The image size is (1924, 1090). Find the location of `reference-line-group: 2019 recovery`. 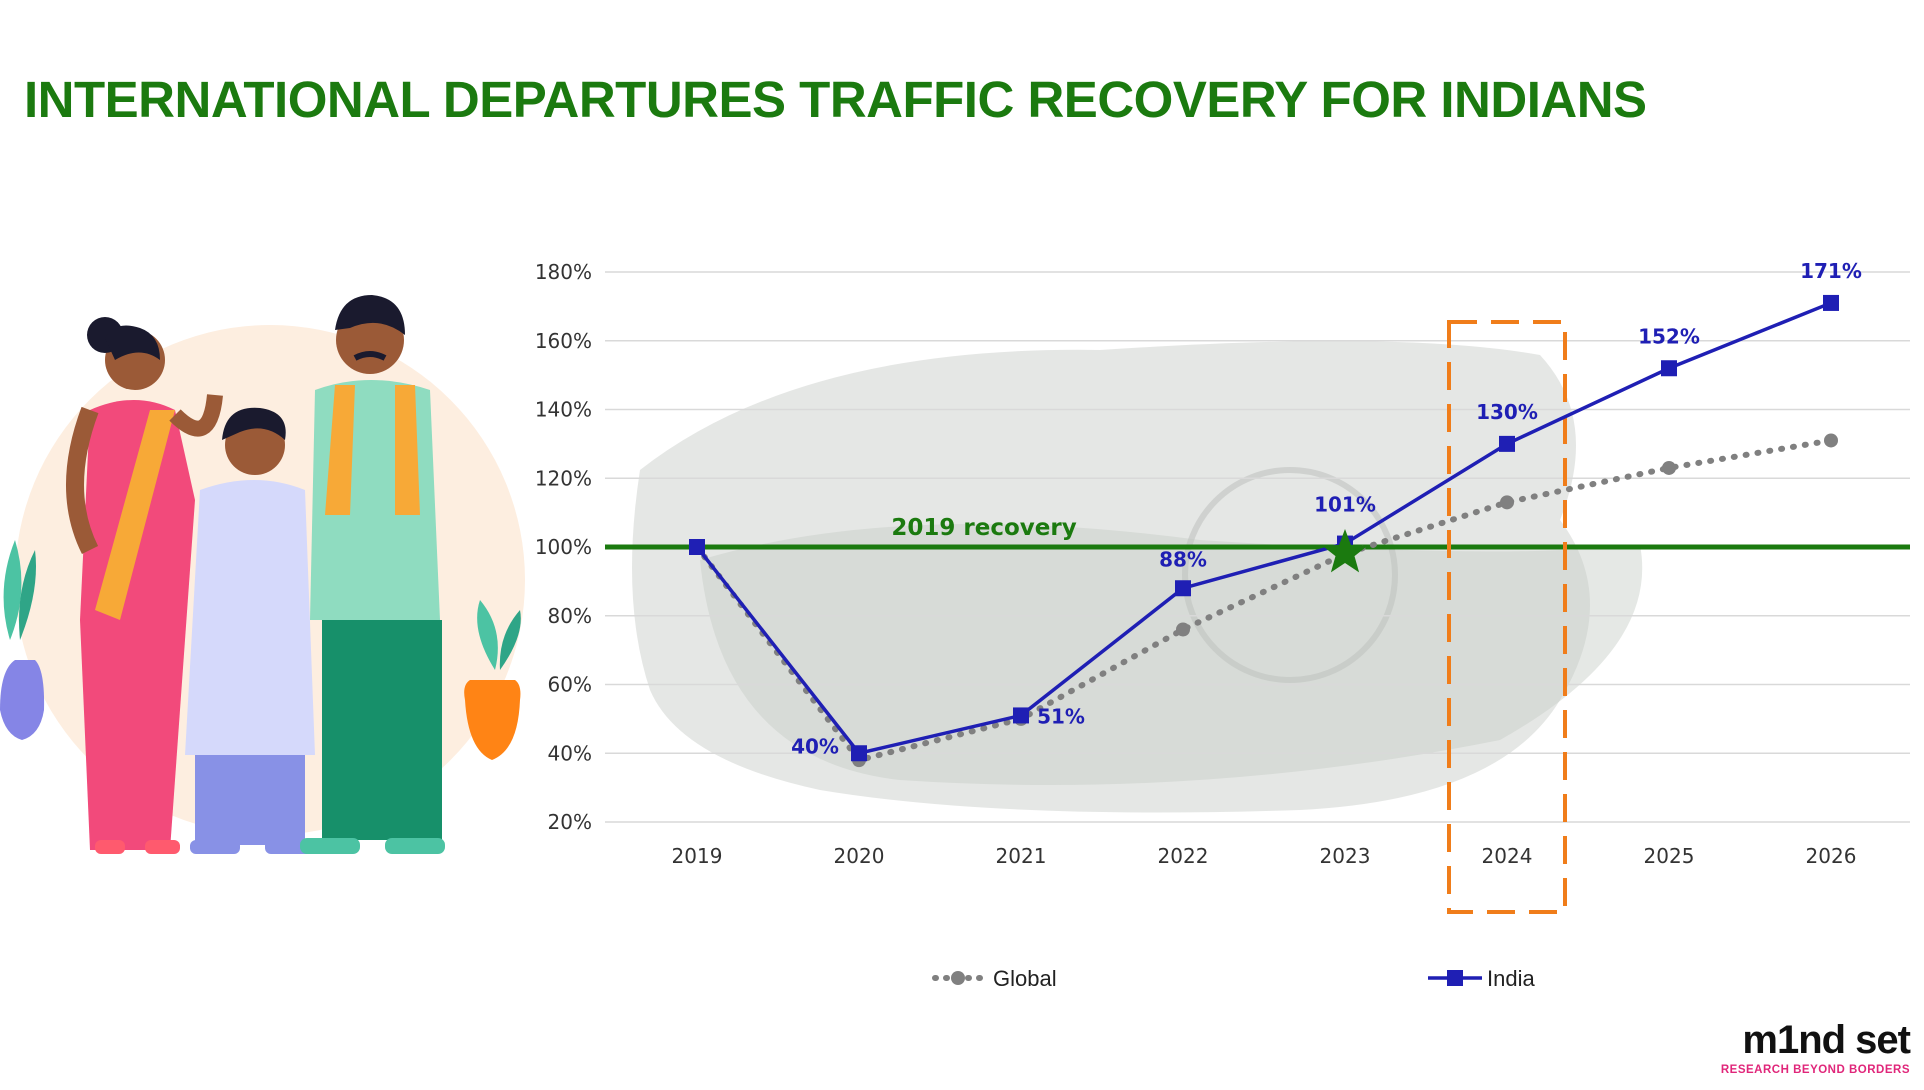

reference-line-group: 2019 recovery is located at coordinates (1257, 532).